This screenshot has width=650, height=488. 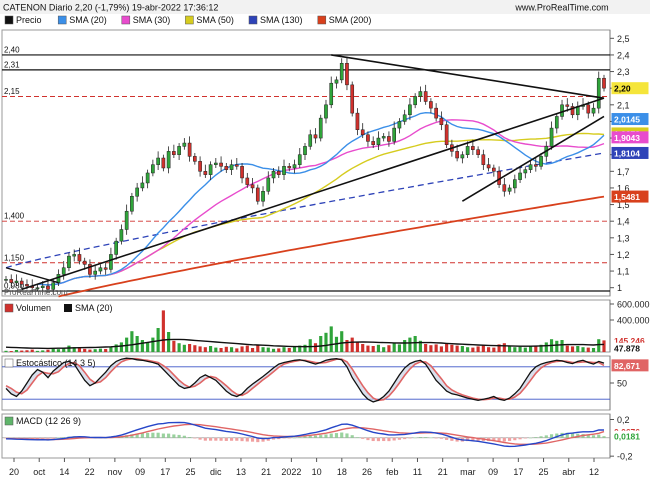 What do you see at coordinates (94, 308) in the screenshot?
I see `legend-entry: SMA (20)` at bounding box center [94, 308].